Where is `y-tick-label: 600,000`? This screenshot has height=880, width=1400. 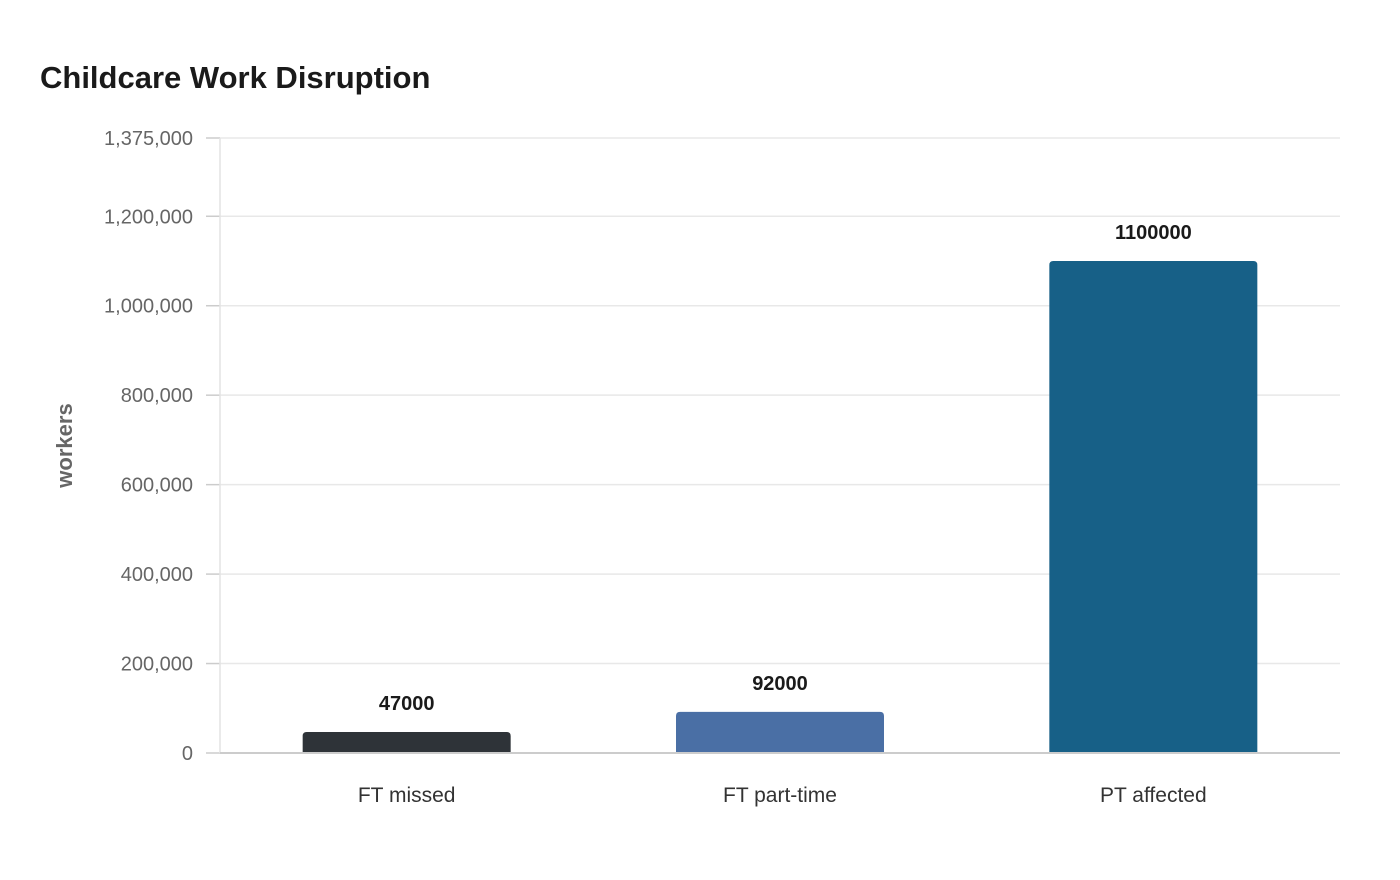
y-tick-label: 600,000 is located at coordinates (157, 486).